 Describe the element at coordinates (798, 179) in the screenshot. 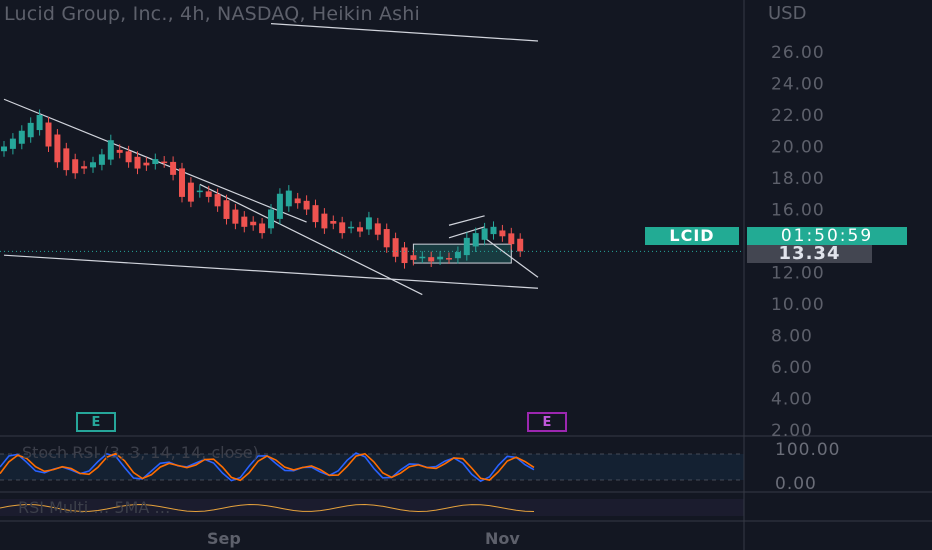

I see `y-tick-label: 18.00` at that location.